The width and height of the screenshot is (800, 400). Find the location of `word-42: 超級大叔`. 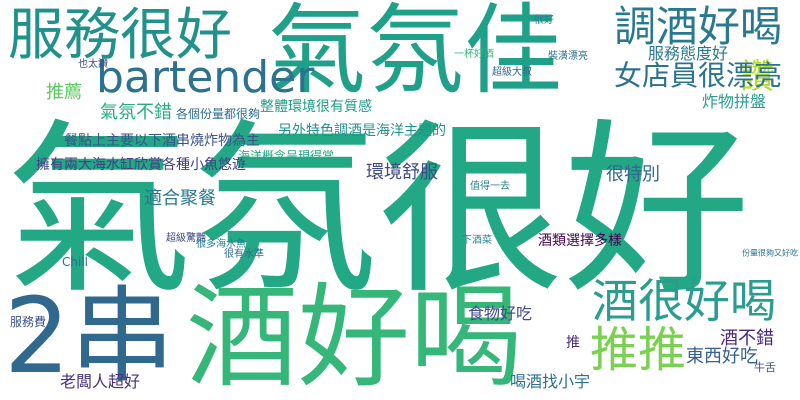

word-42: 超級大叔 is located at coordinates (512, 72).